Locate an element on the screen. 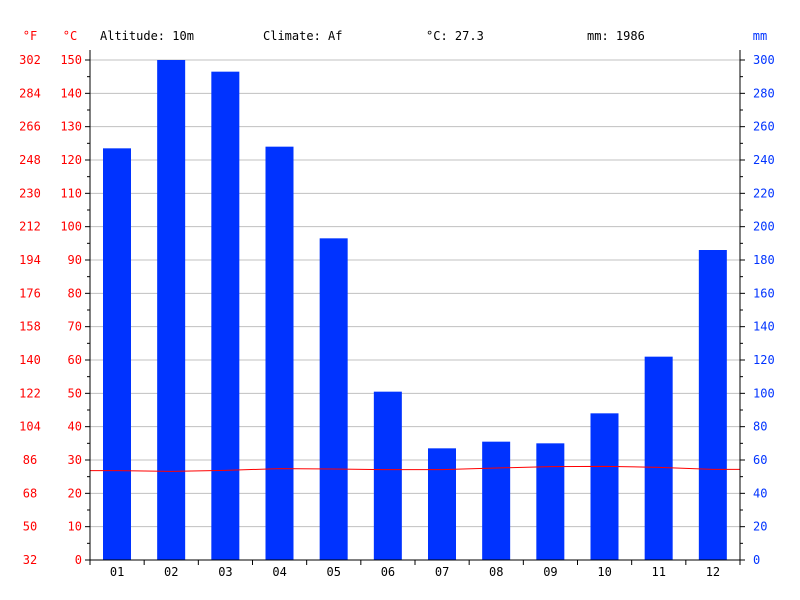 Image resolution: width=800 pixels, height=600 pixels. fahrenheit-tick-label: 194 is located at coordinates (30, 260).